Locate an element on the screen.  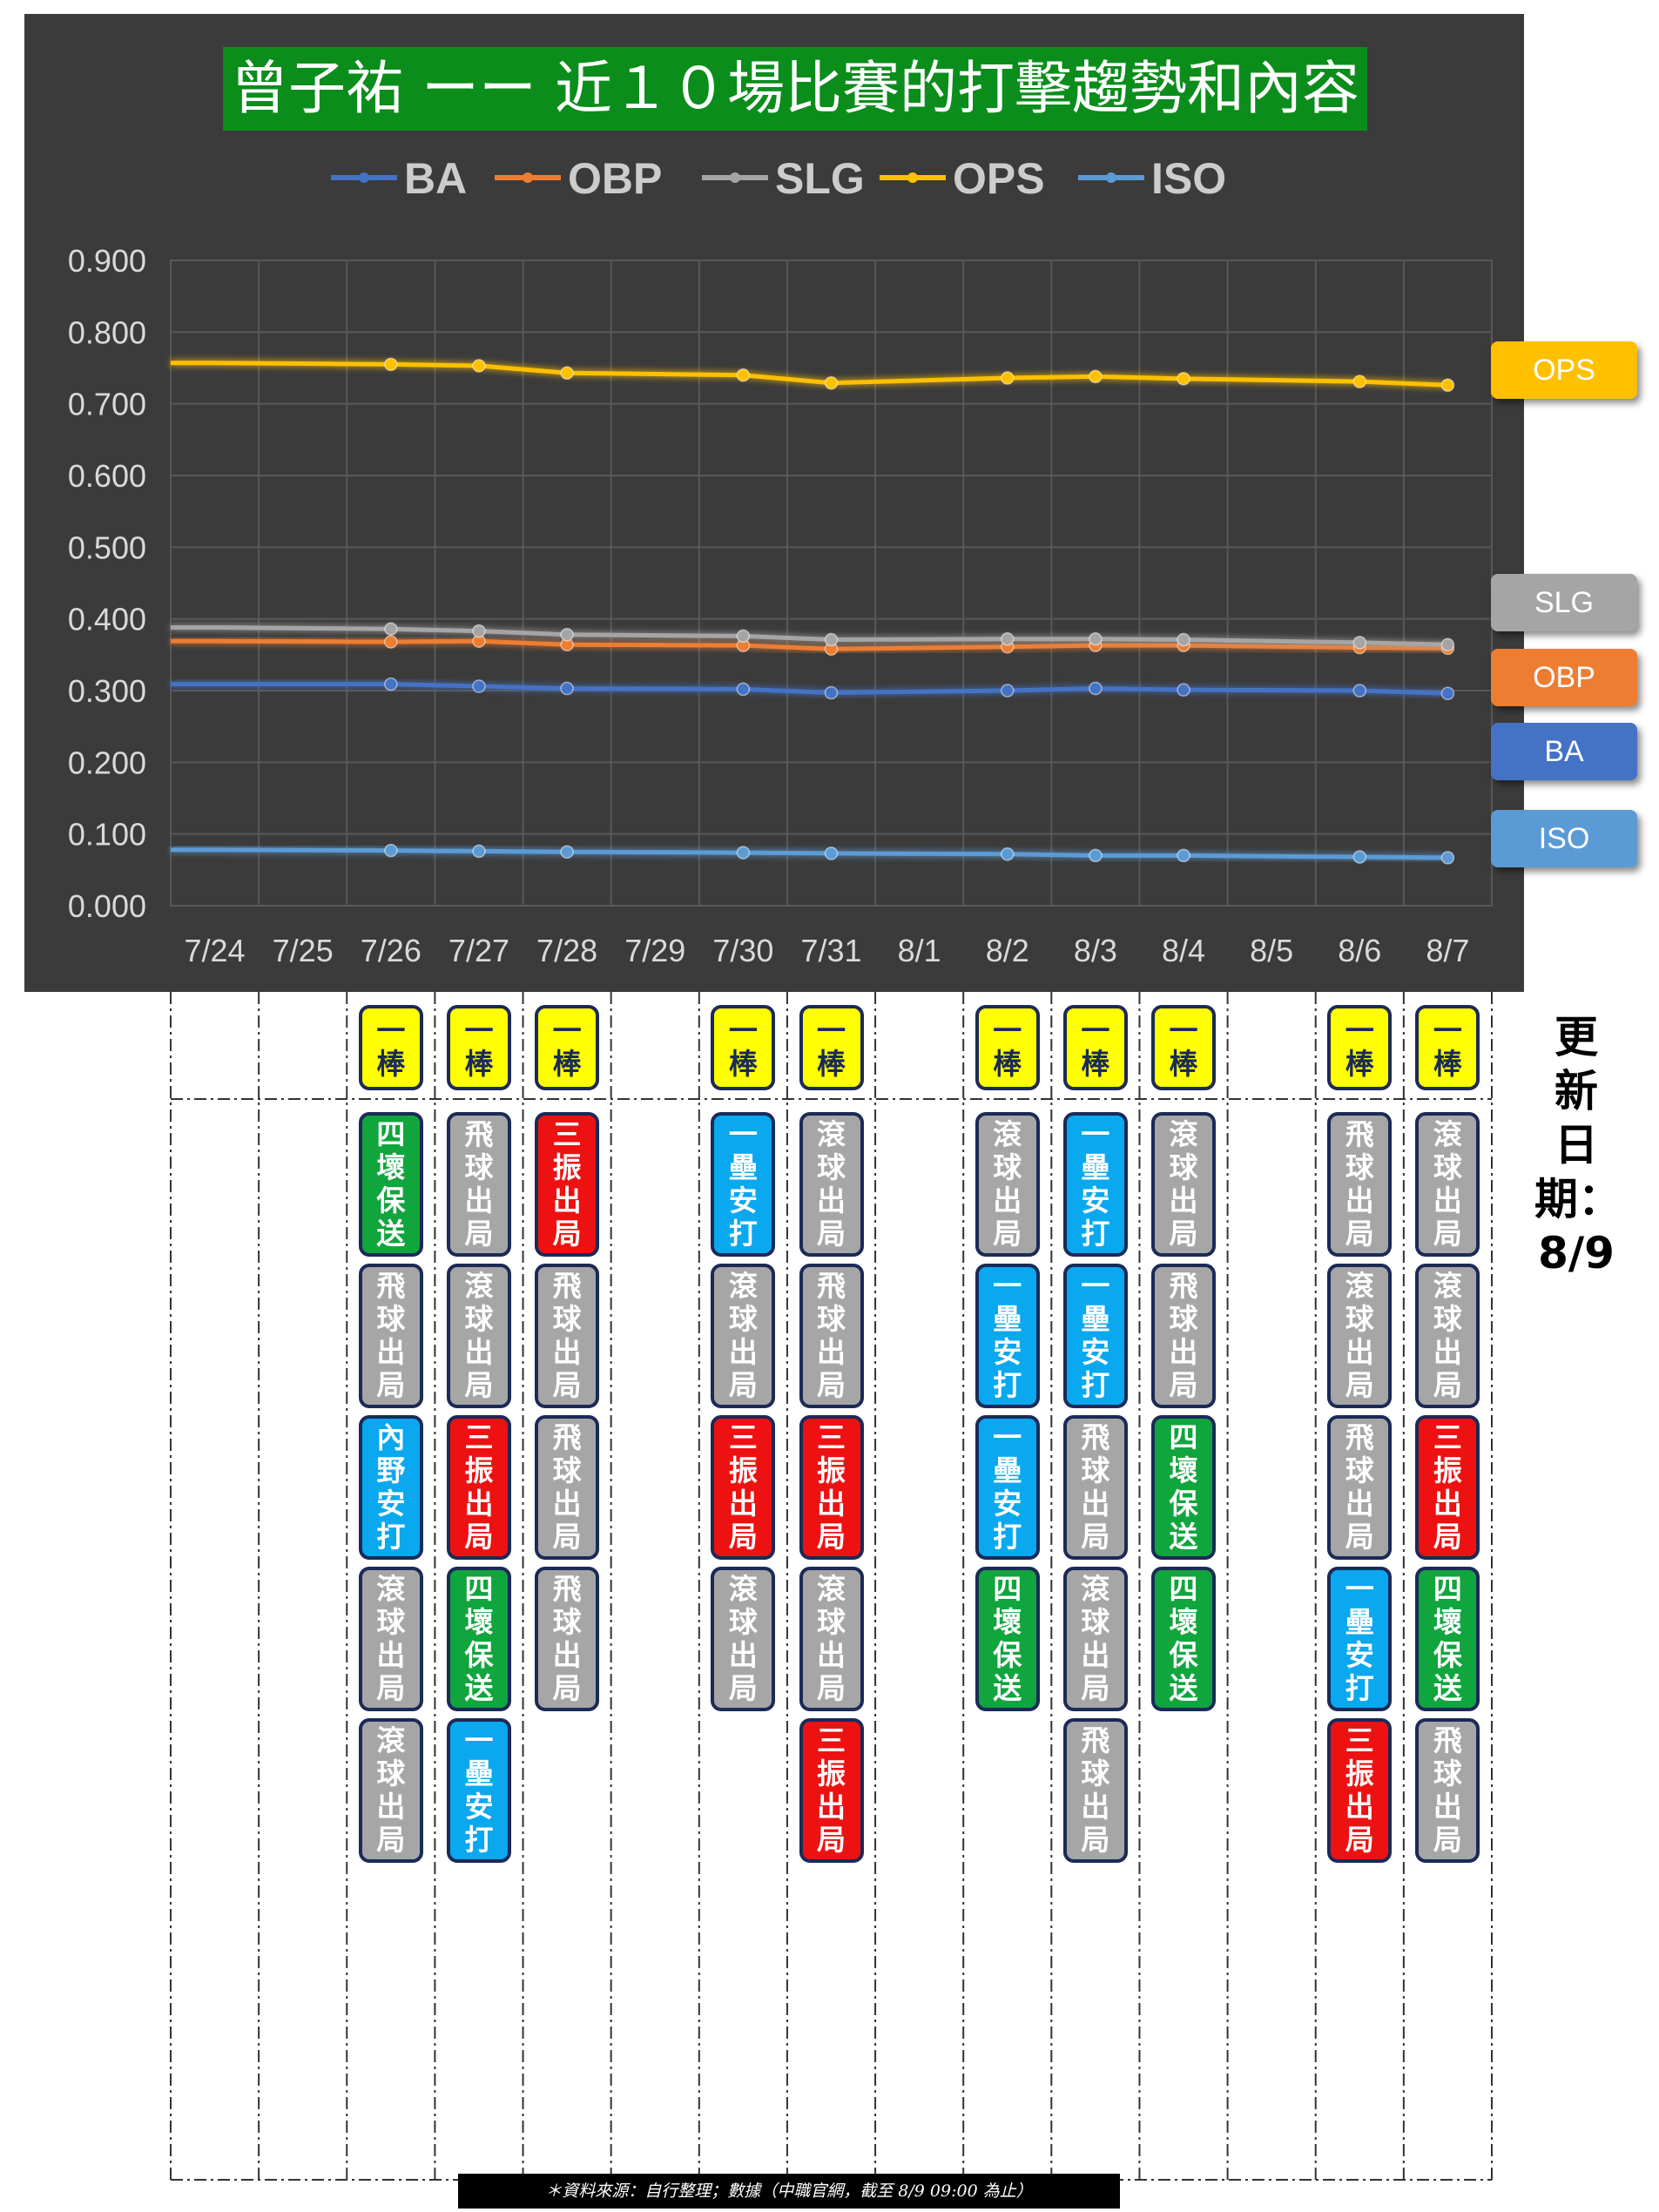
x-tick-label: 7/25 is located at coordinates (303, 951).